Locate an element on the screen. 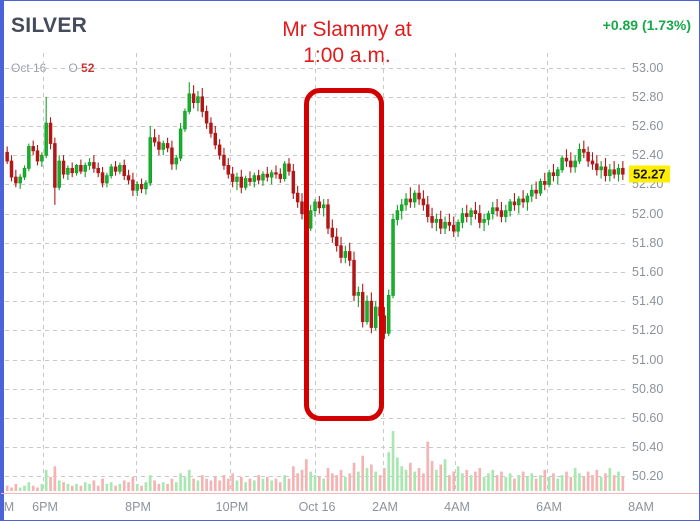  page-title: SILVER is located at coordinates (49, 25).